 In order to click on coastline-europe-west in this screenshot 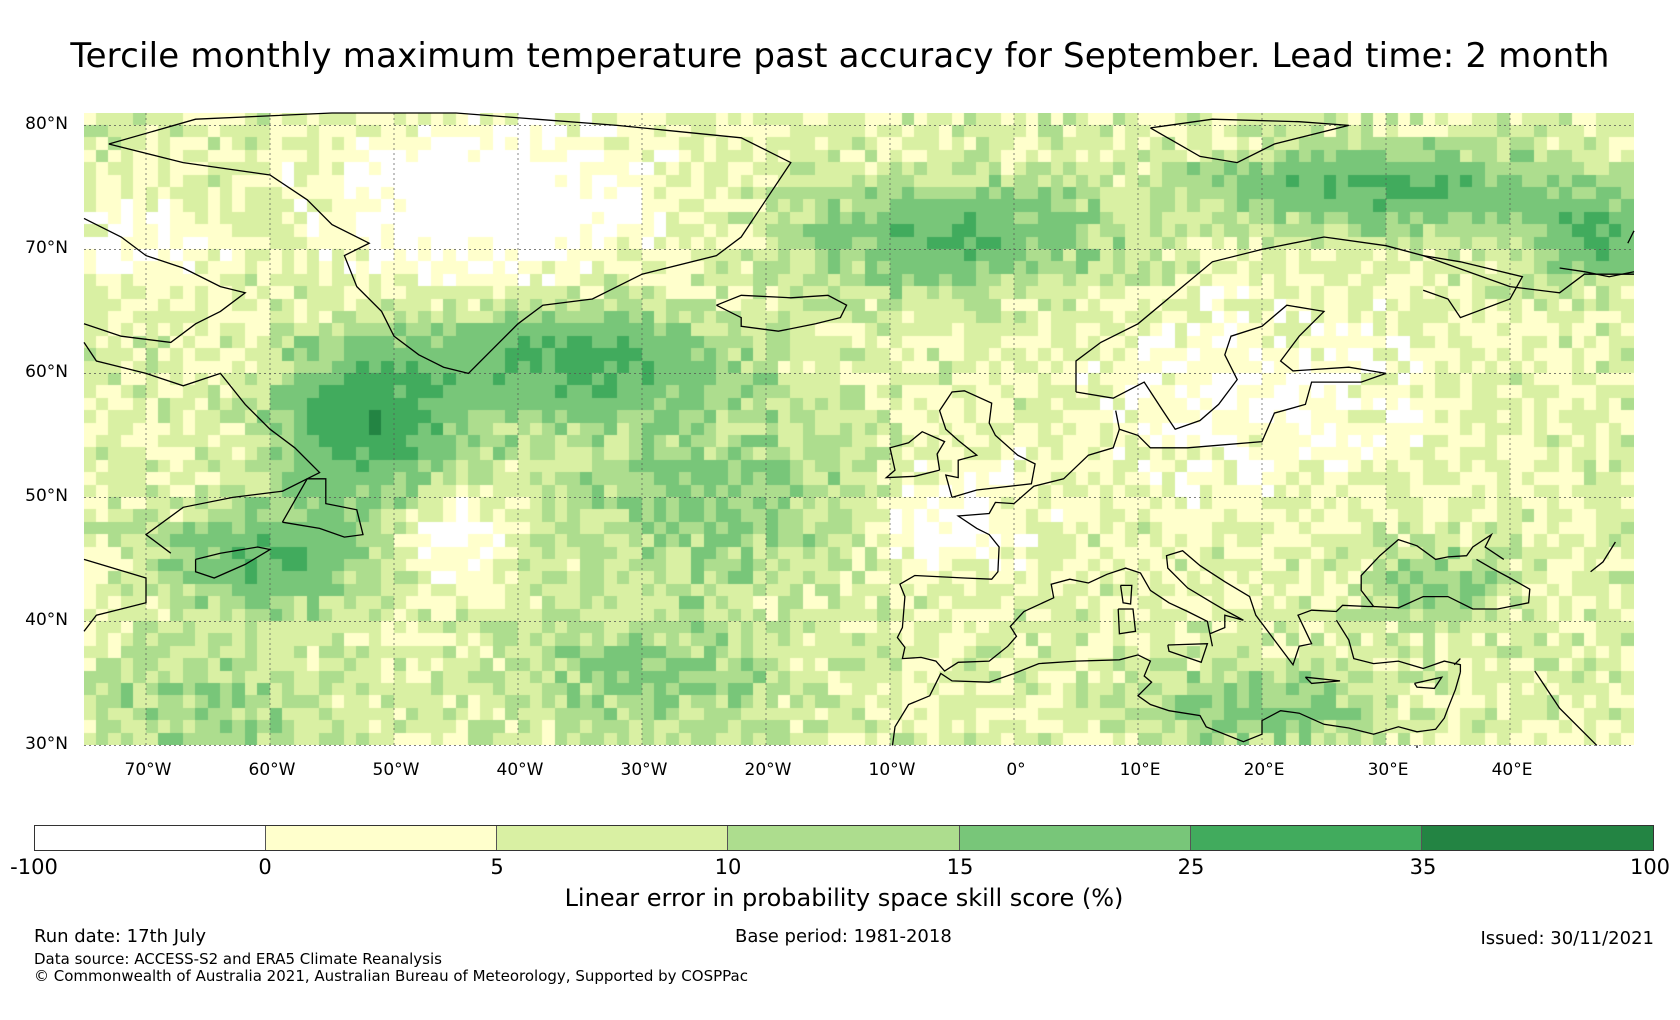, I will do `click(1200, 550)`.